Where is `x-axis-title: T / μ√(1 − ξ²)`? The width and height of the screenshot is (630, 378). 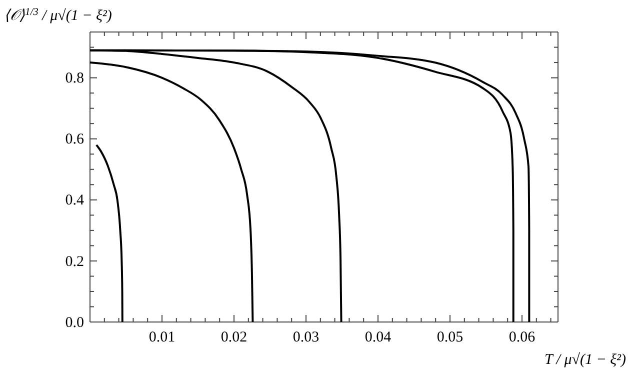
x-axis-title: T / μ√(1 − ξ²) is located at coordinates (585, 360).